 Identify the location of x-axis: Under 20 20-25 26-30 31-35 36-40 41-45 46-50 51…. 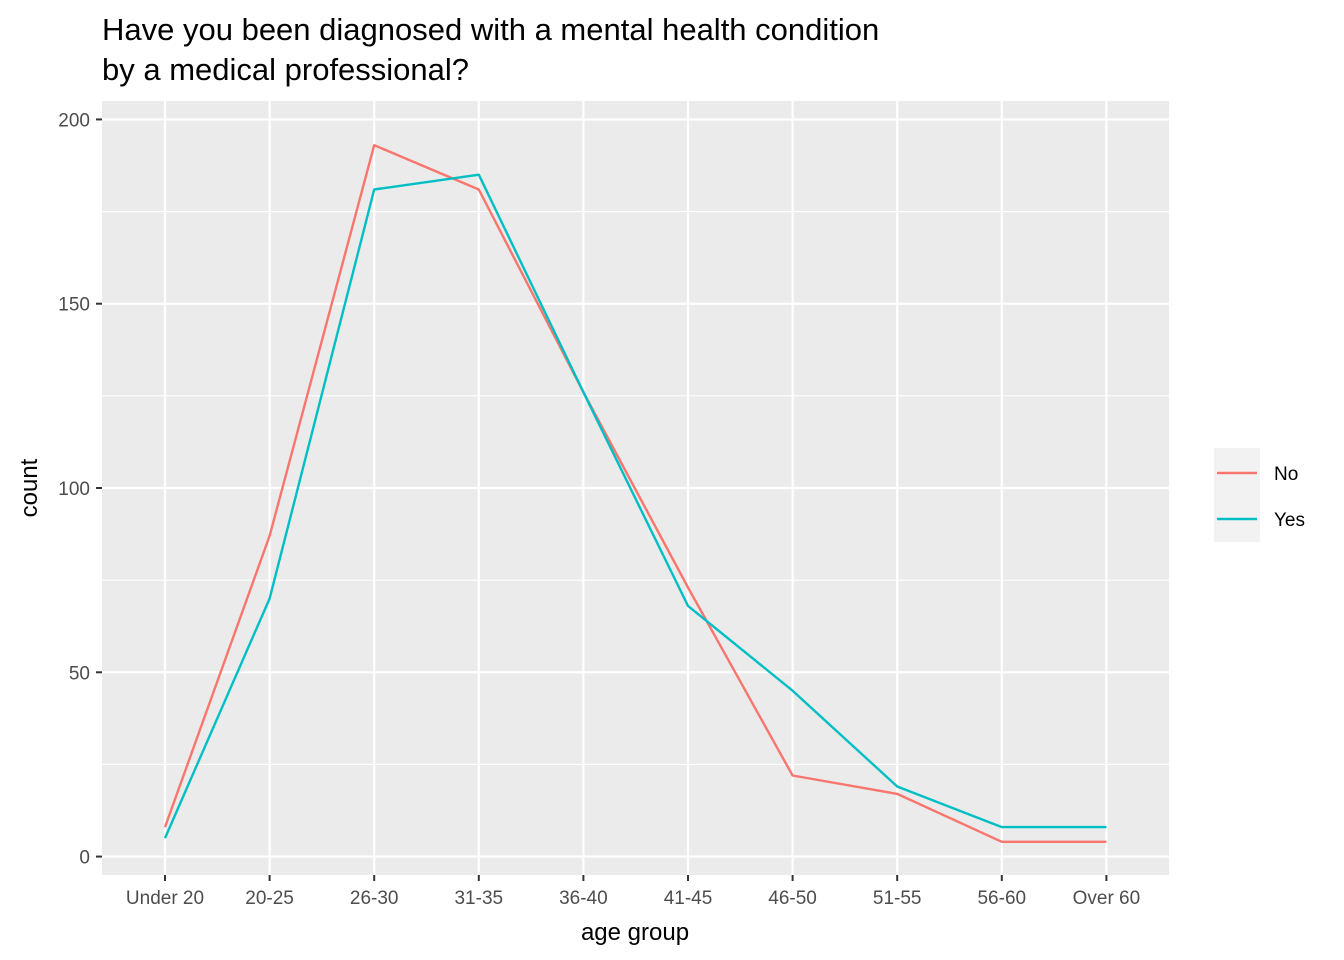
(633, 892).